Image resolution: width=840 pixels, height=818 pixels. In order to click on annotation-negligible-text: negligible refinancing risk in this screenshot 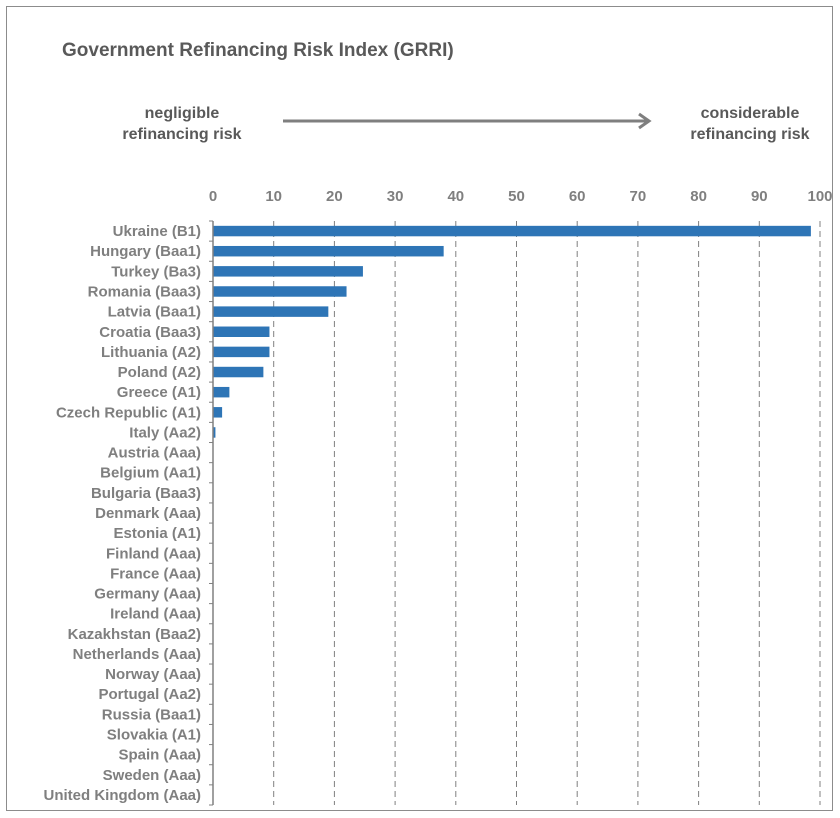, I will do `click(182, 124)`.